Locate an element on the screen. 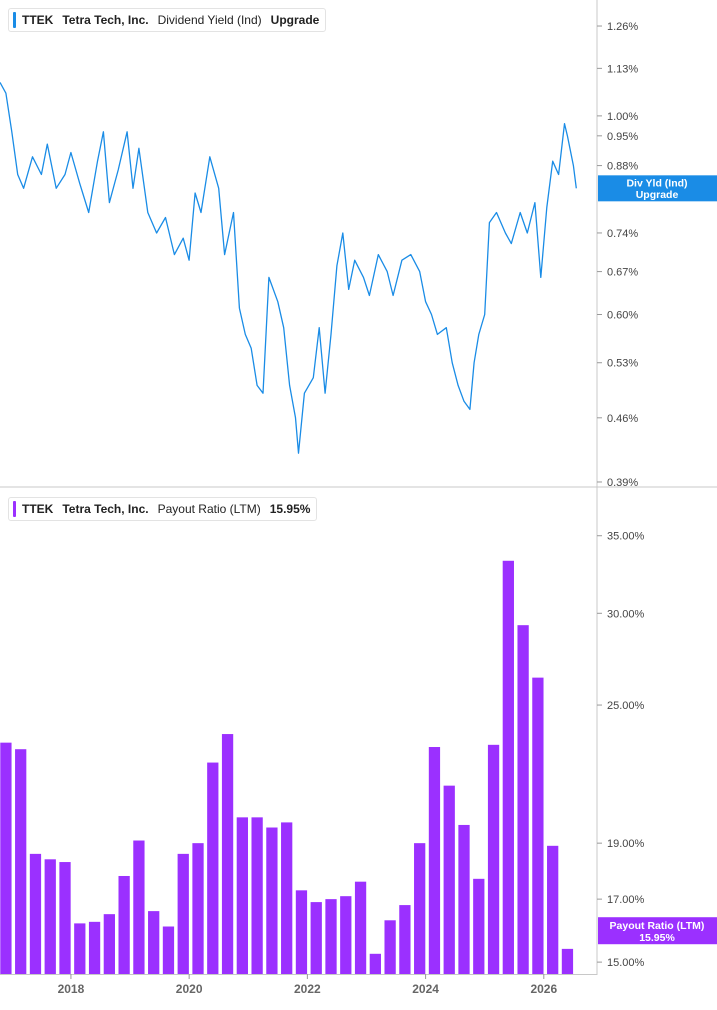 This screenshot has height=1010, width=717. x-tick-label: 2022 is located at coordinates (307, 989).